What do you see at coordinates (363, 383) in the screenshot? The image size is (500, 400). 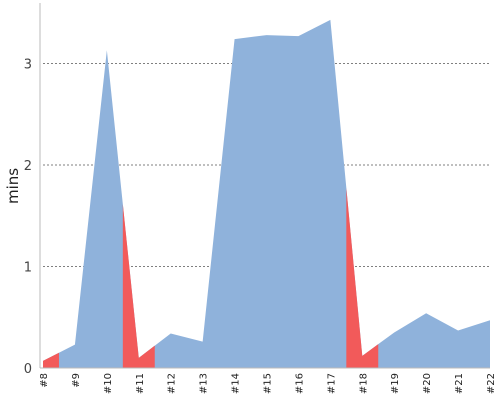 I see `x-tick-label: #18` at bounding box center [363, 383].